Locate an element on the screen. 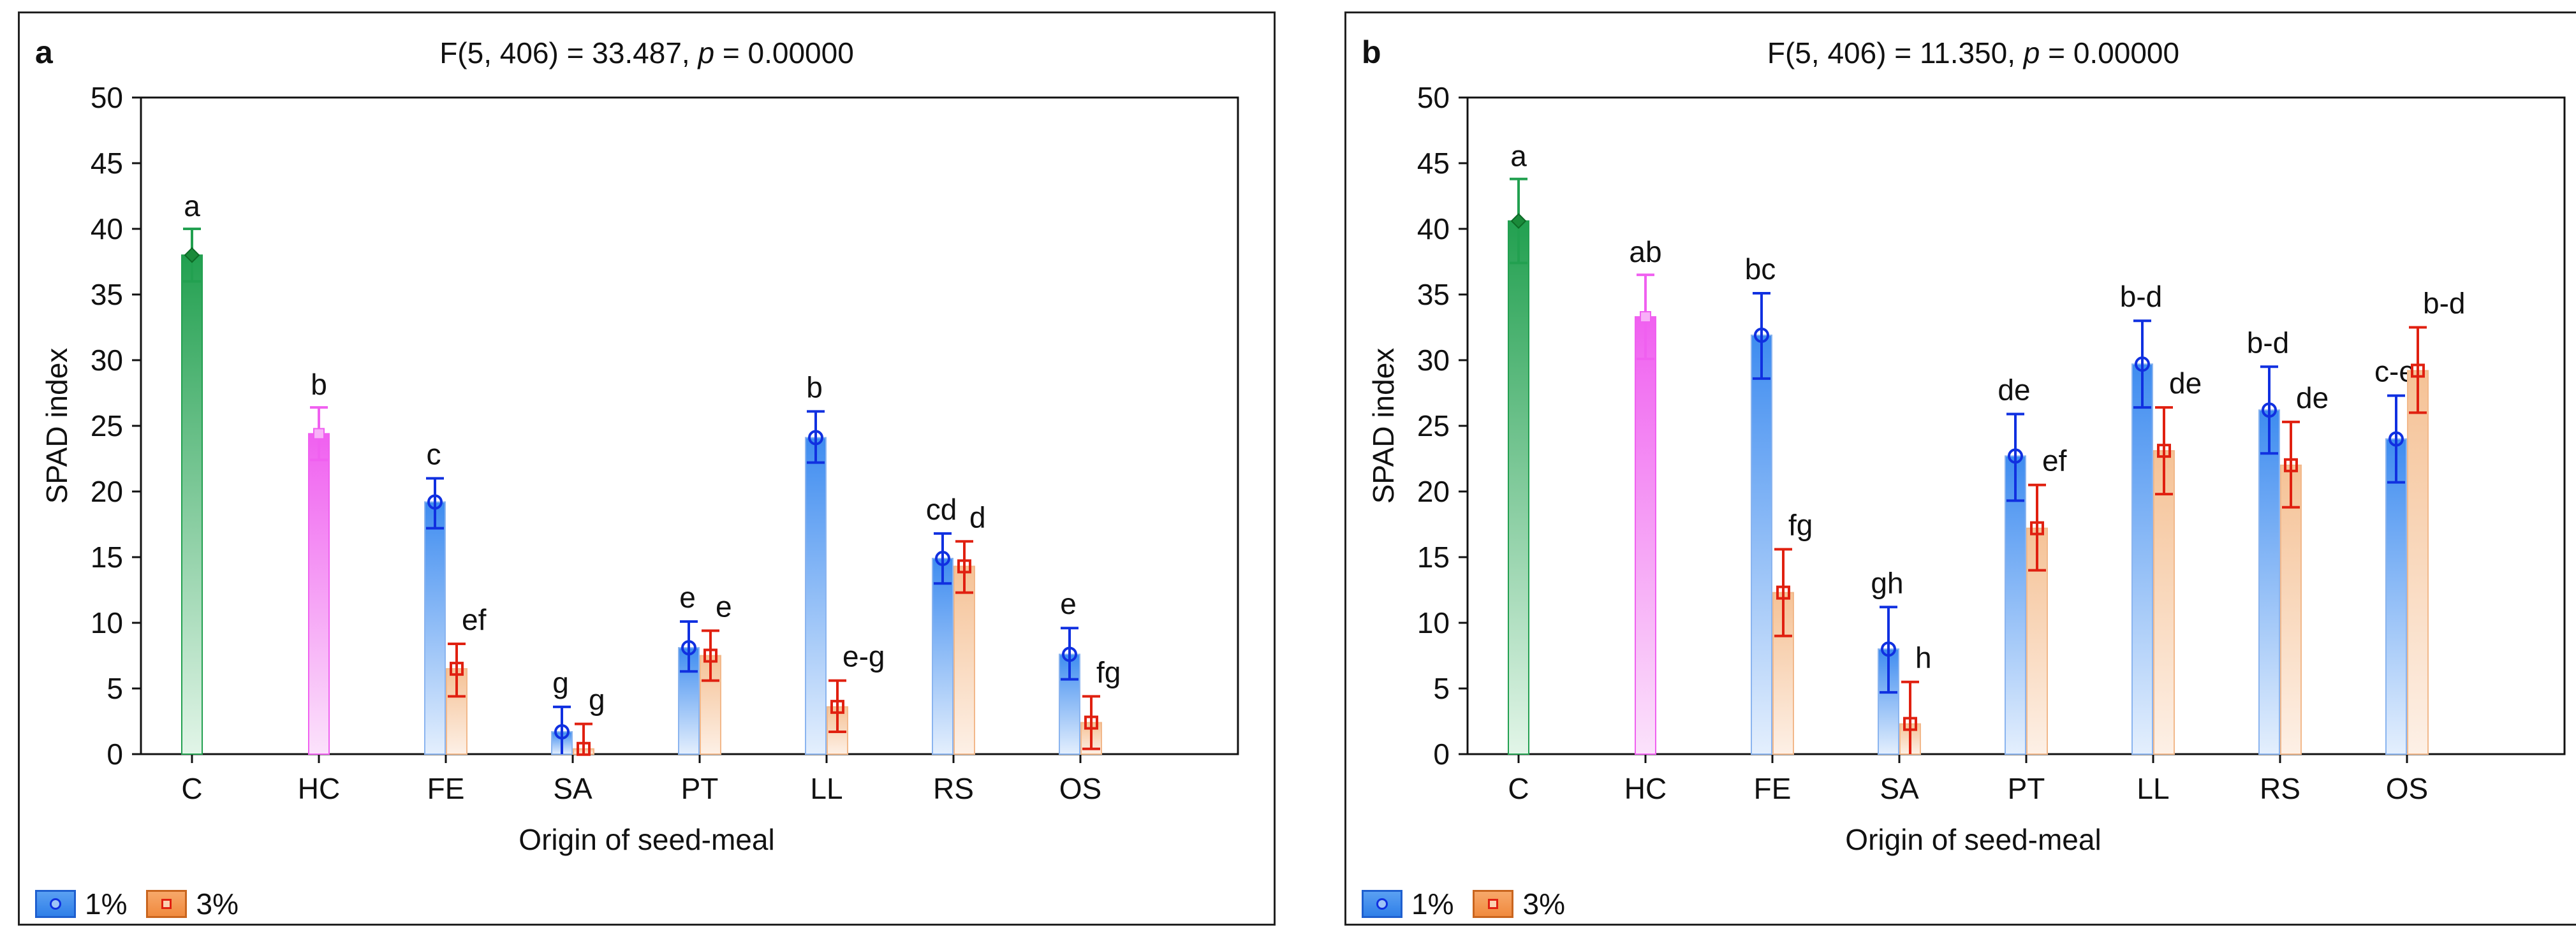  panel-label: a is located at coordinates (44, 52).